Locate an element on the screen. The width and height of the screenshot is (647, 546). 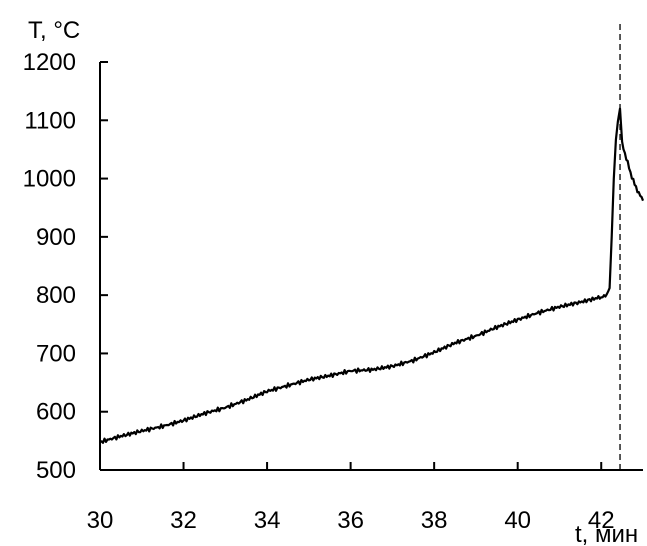
x-axis-label: t, мин is located at coordinates (606, 533).